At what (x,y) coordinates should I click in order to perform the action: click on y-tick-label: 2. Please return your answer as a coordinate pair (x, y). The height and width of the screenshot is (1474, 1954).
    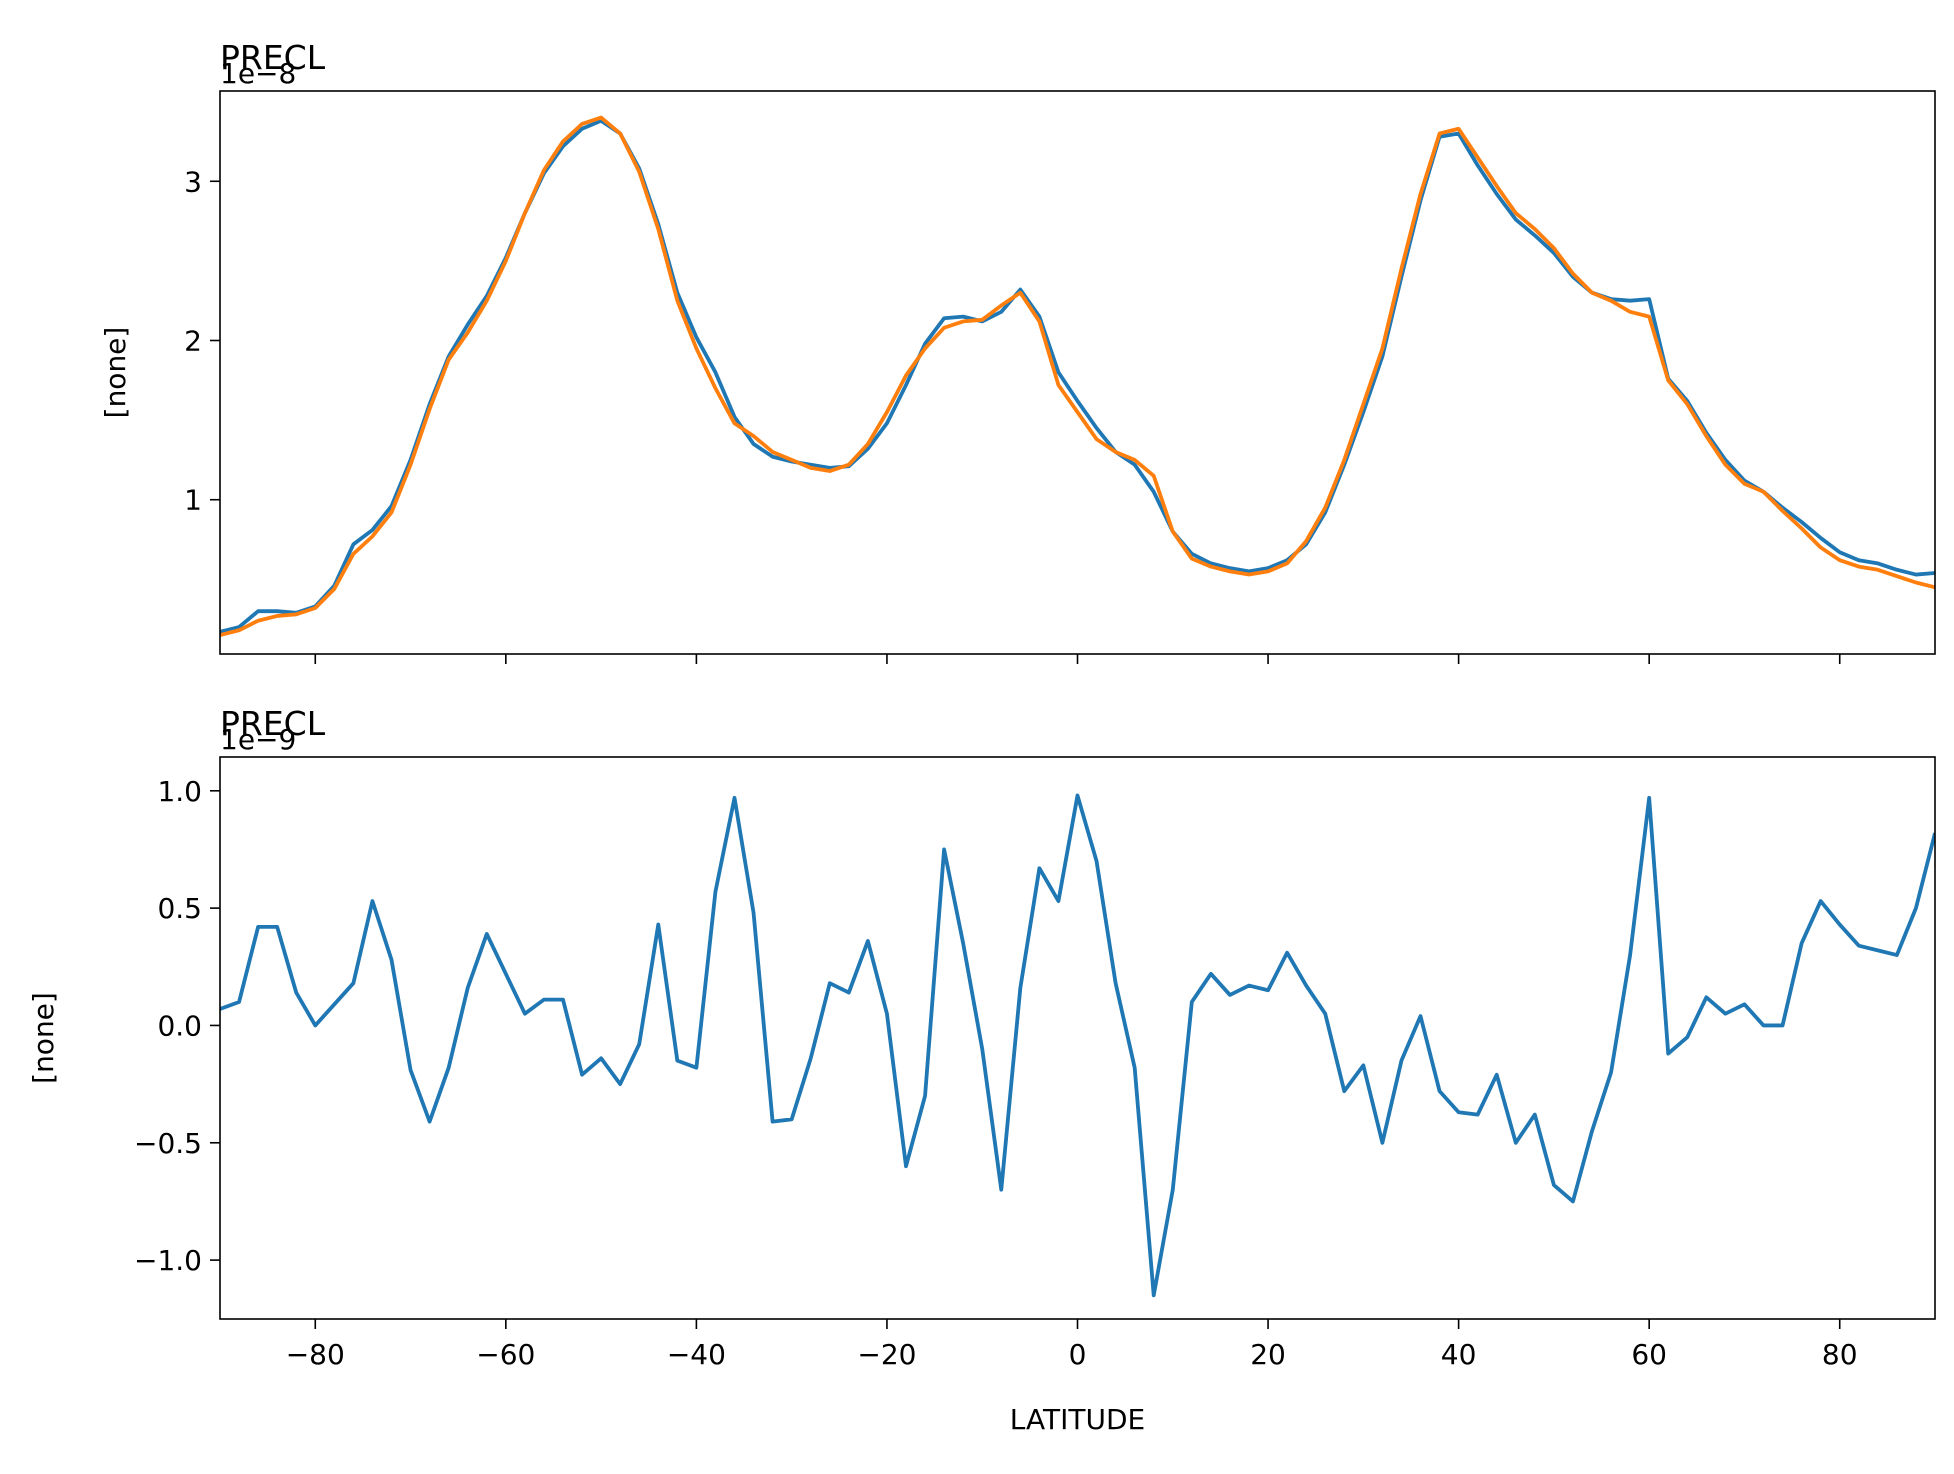
    Looking at the image, I should click on (193, 340).